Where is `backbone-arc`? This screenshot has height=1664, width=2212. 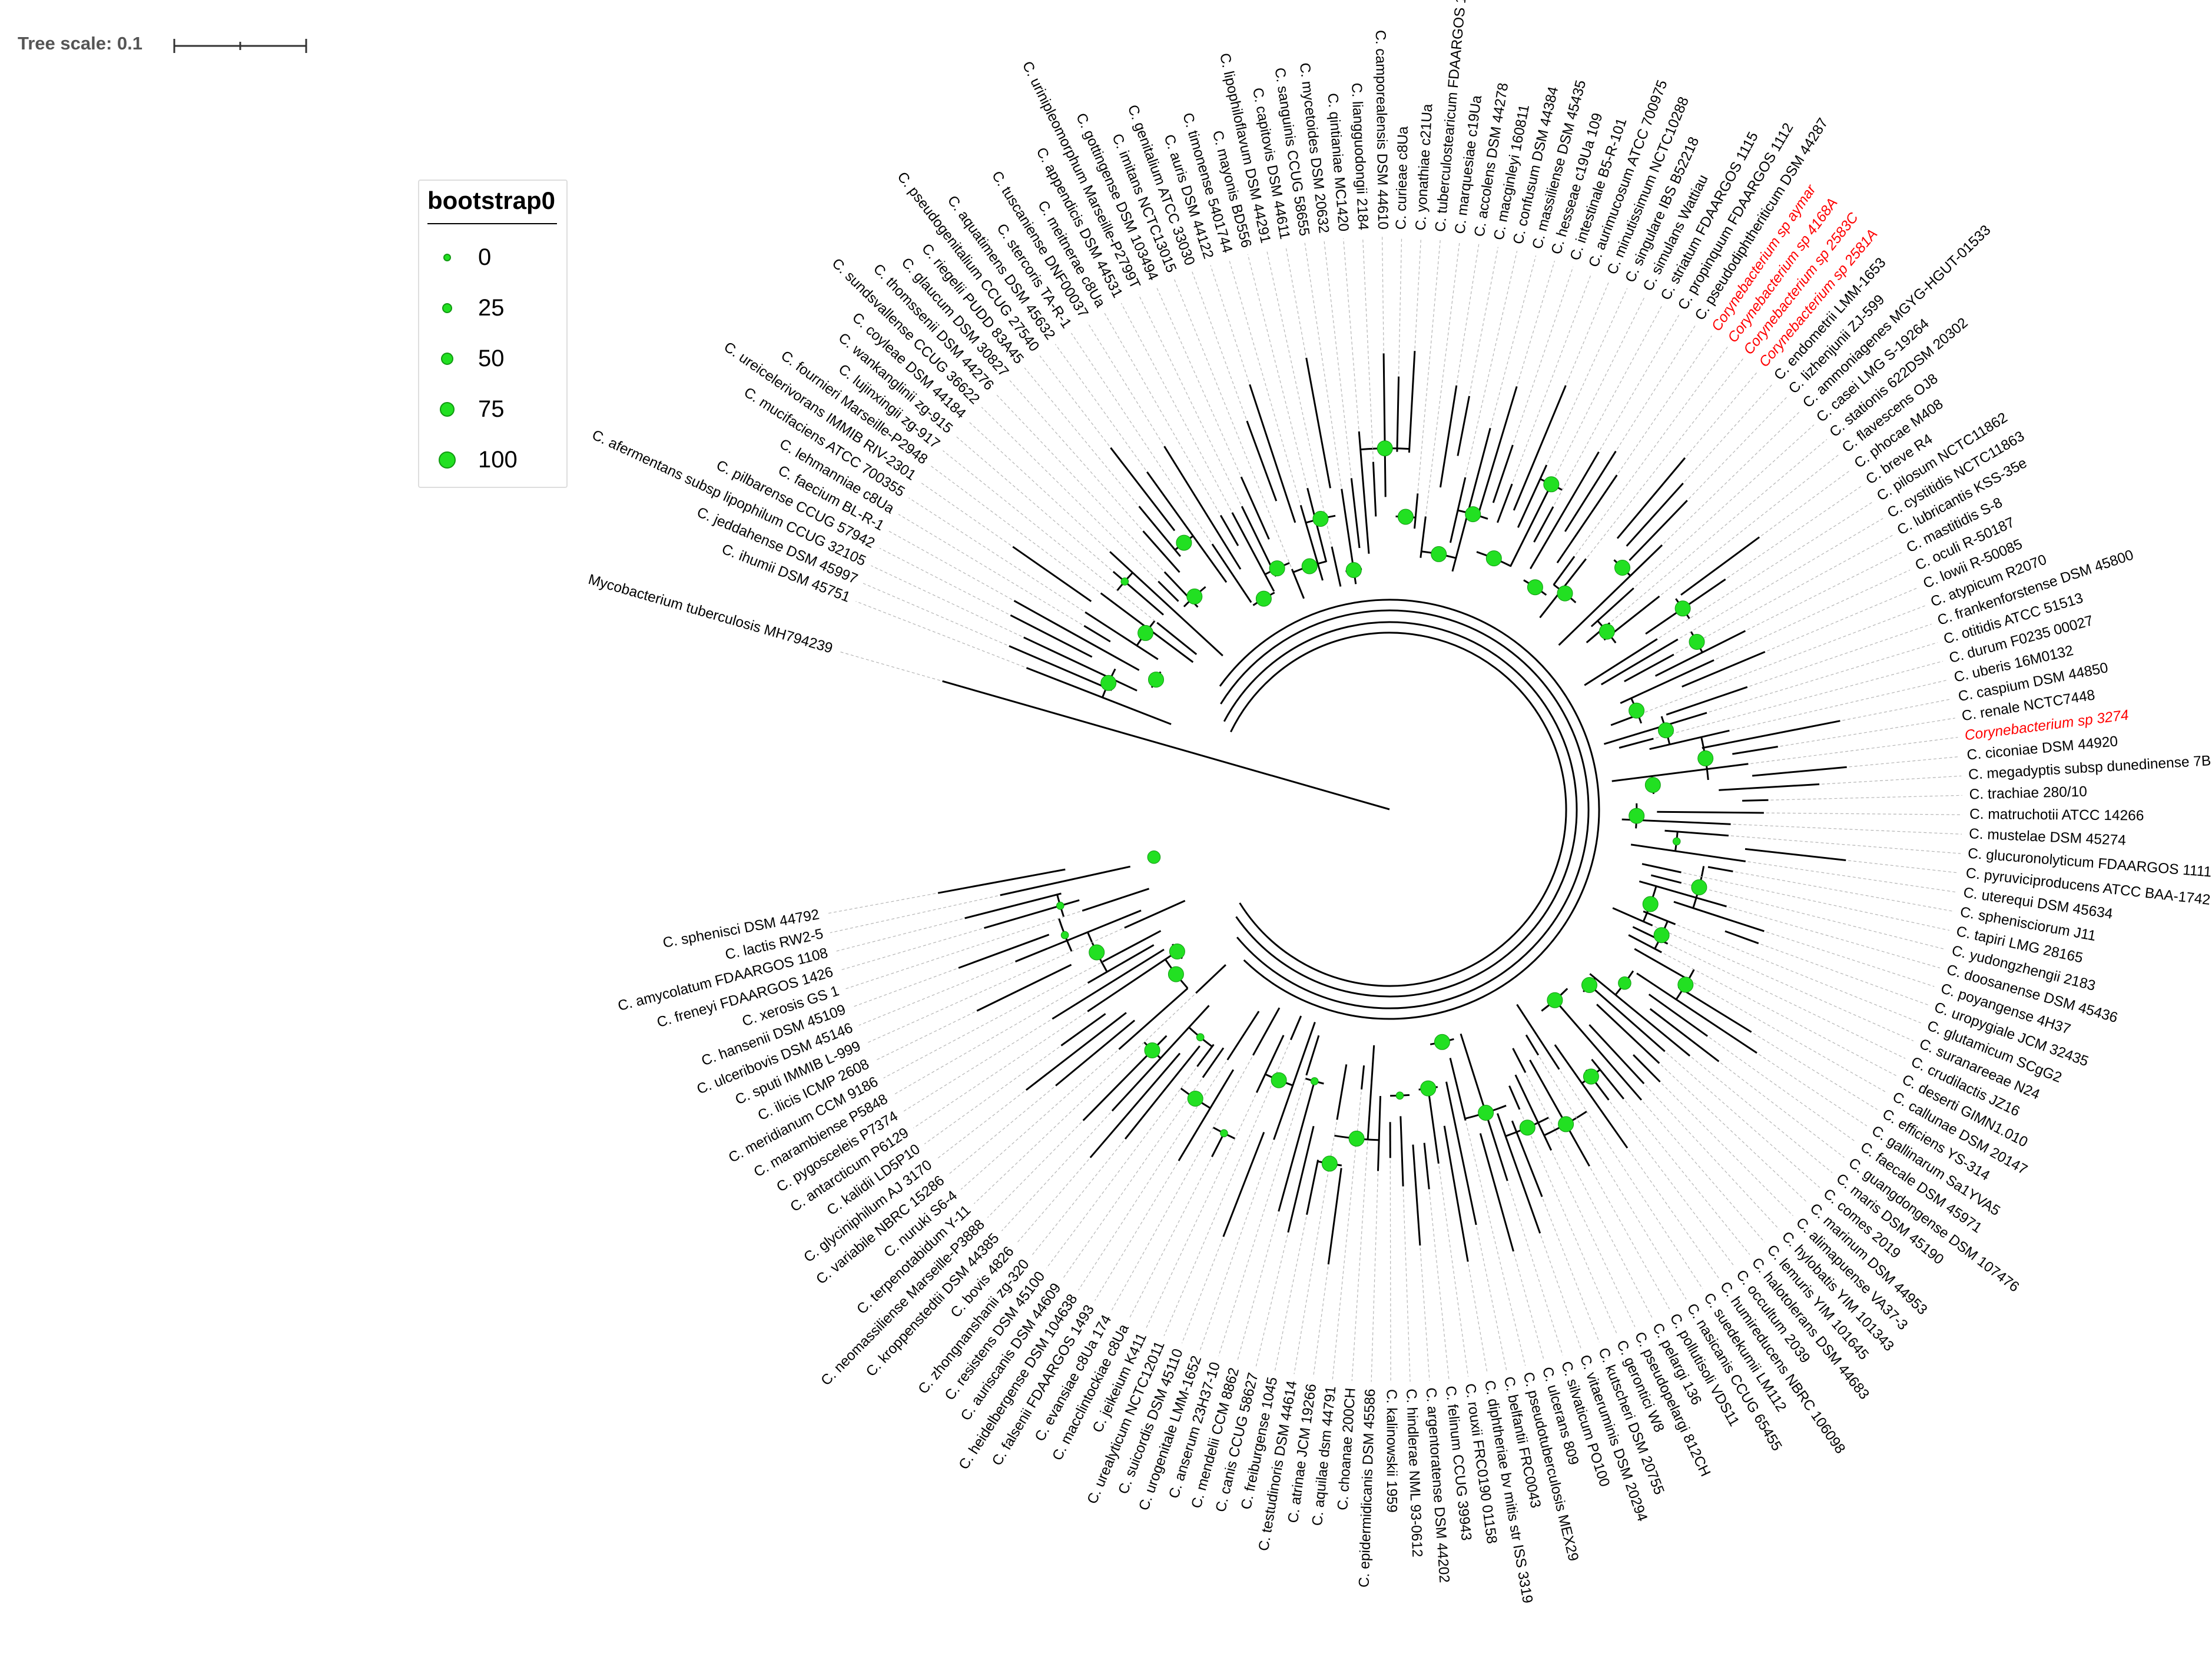 backbone-arc is located at coordinates (1400, 809).